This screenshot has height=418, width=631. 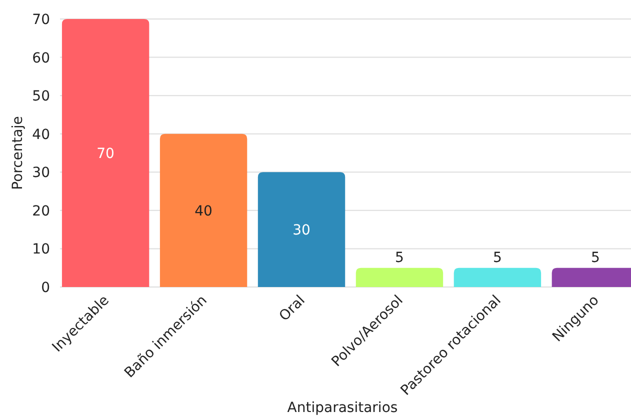 I want to click on y-tick-label: 30, so click(x=41, y=173).